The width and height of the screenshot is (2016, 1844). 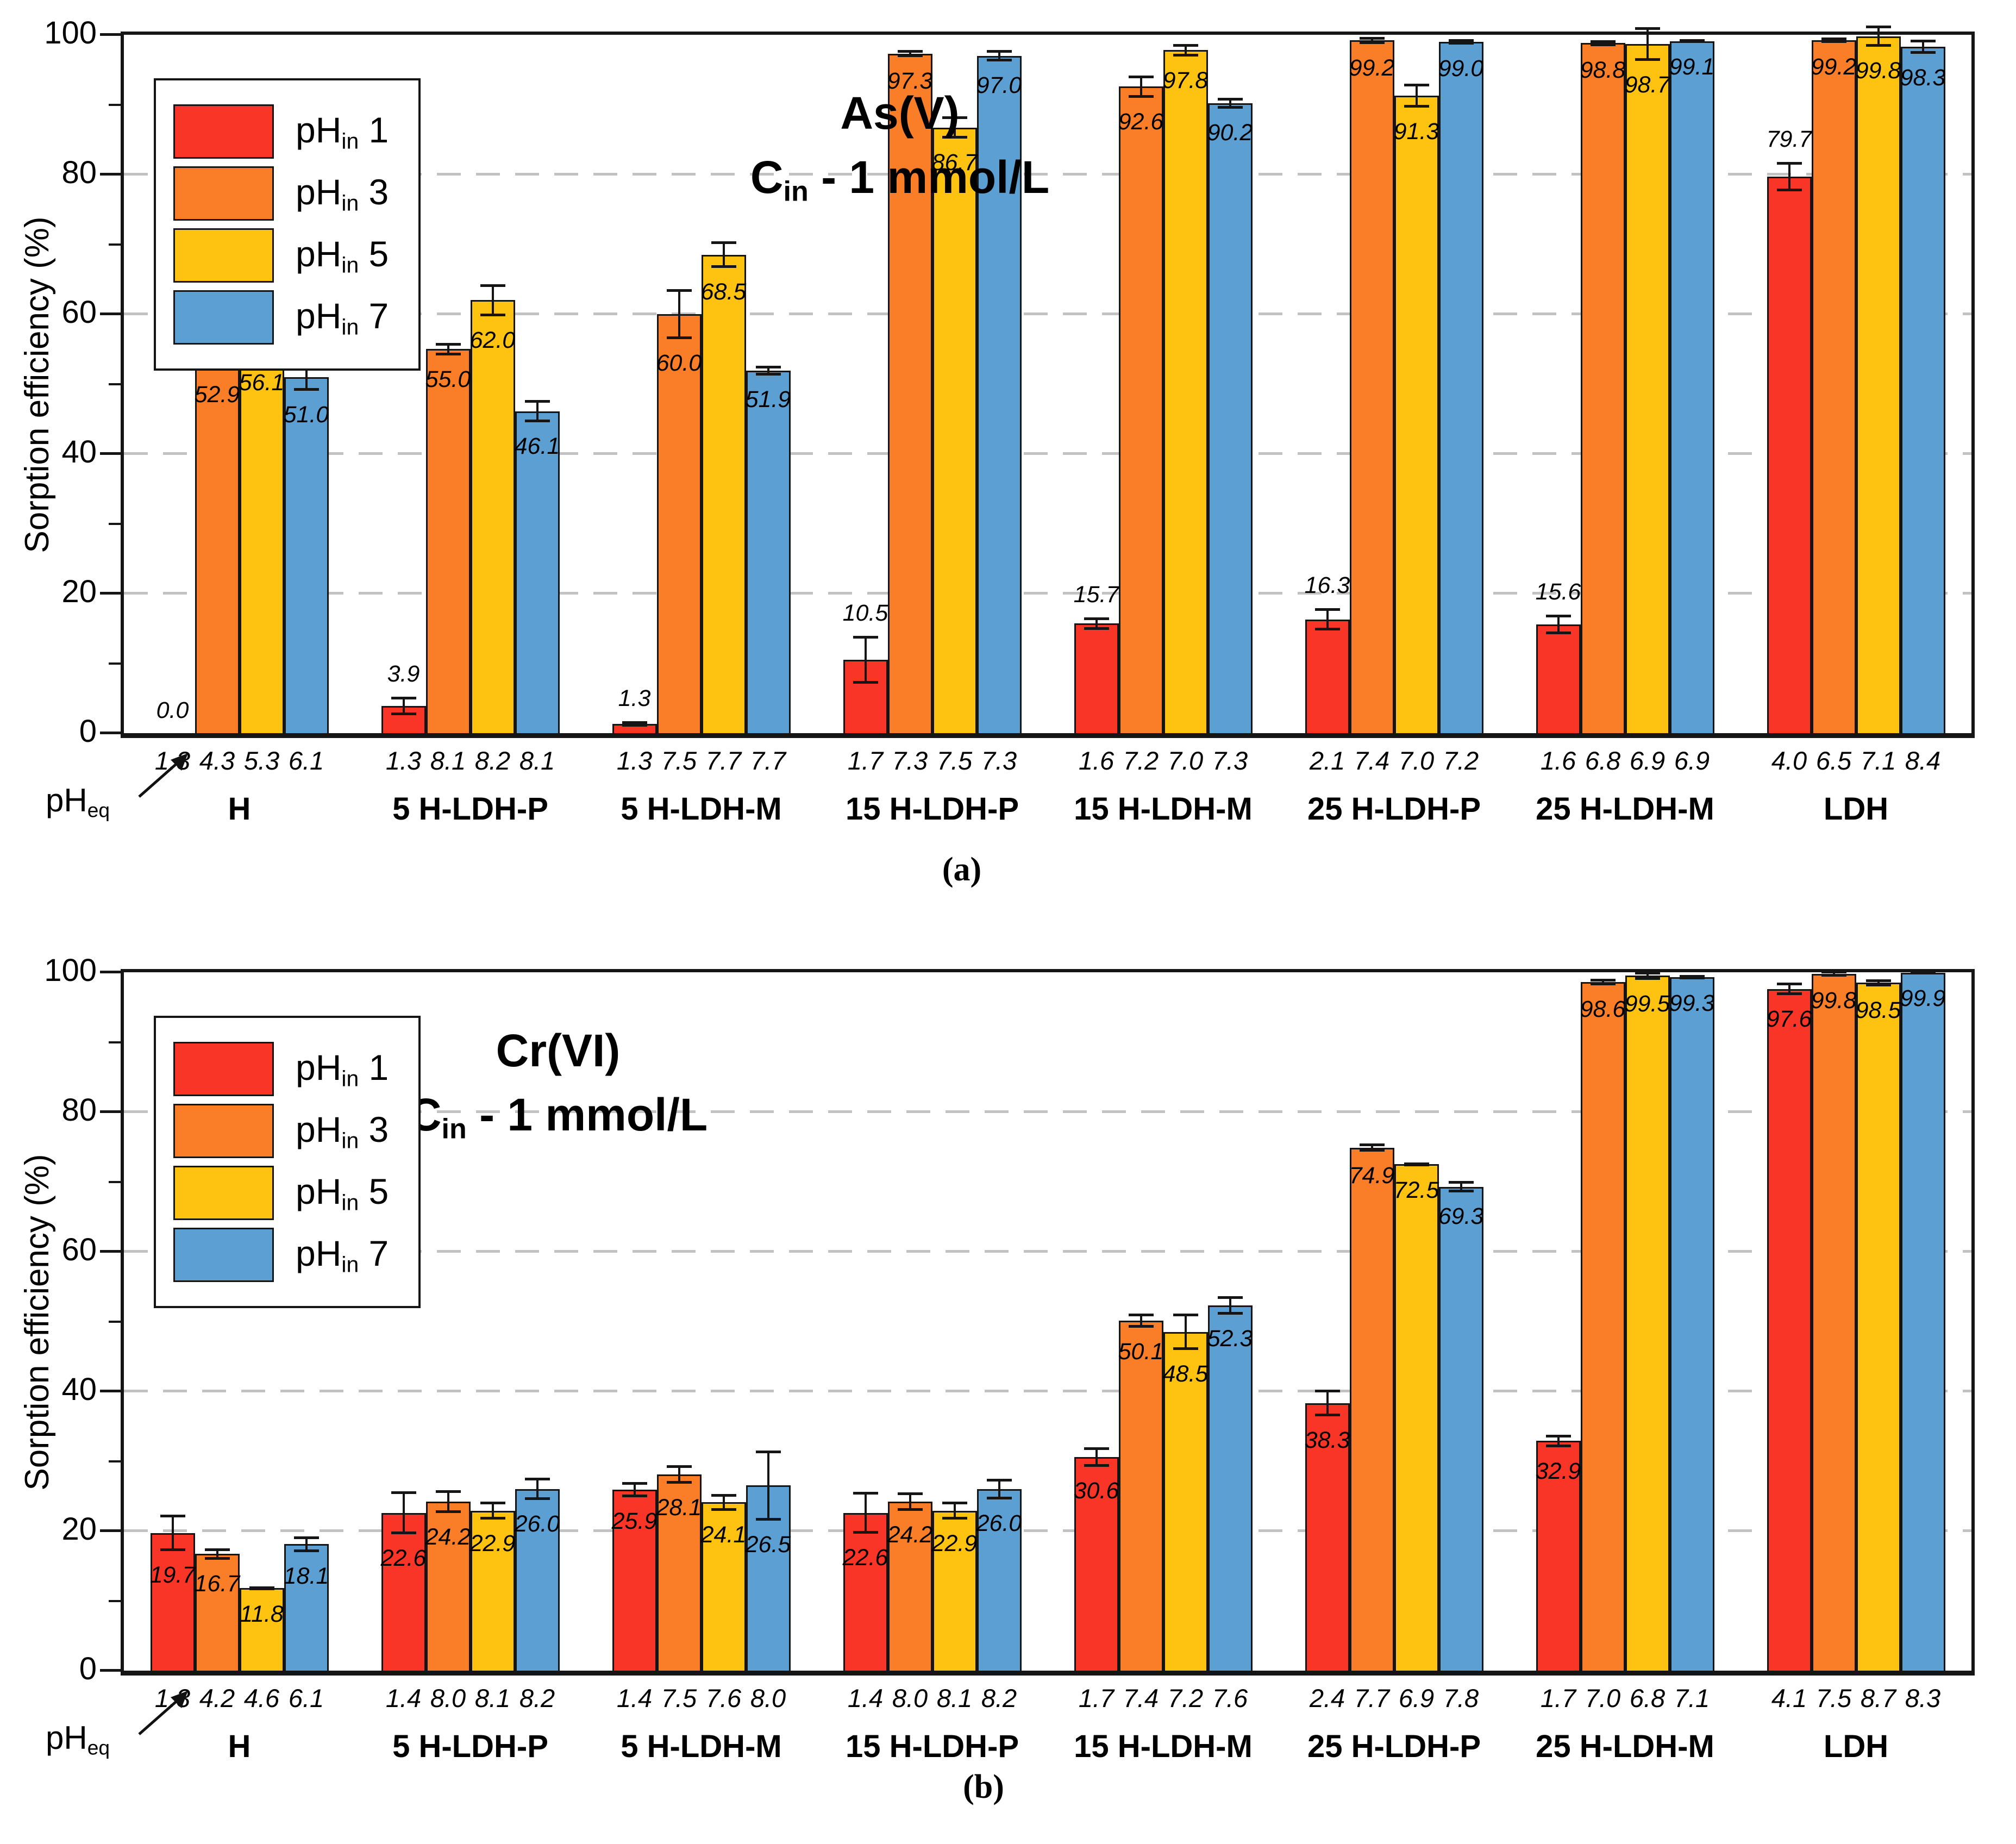 What do you see at coordinates (37, 384) in the screenshot?
I see `y-axis-title: Sorption efficiency (%)` at bounding box center [37, 384].